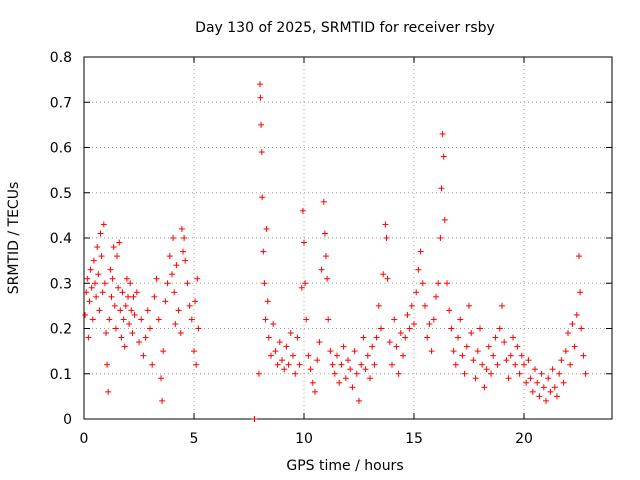 This screenshot has width=640, height=480. Describe the element at coordinates (14, 238) in the screenshot. I see `y-axis-label: SRMTID / TECUs` at that location.